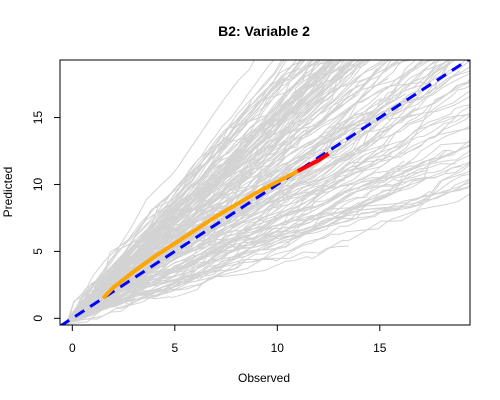 This screenshot has width=500, height=400. What do you see at coordinates (38, 184) in the screenshot?
I see `y-tick-label: 10` at bounding box center [38, 184].